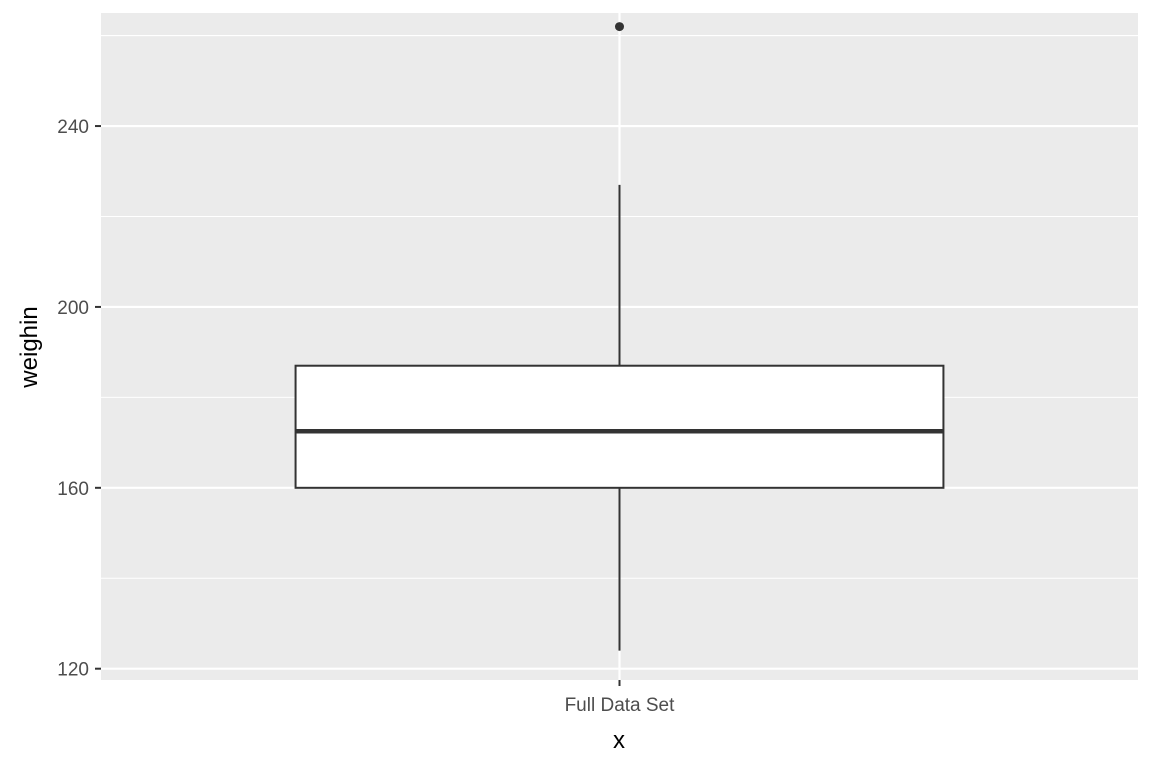  What do you see at coordinates (29, 347) in the screenshot?
I see `y-axis-title: weighin` at bounding box center [29, 347].